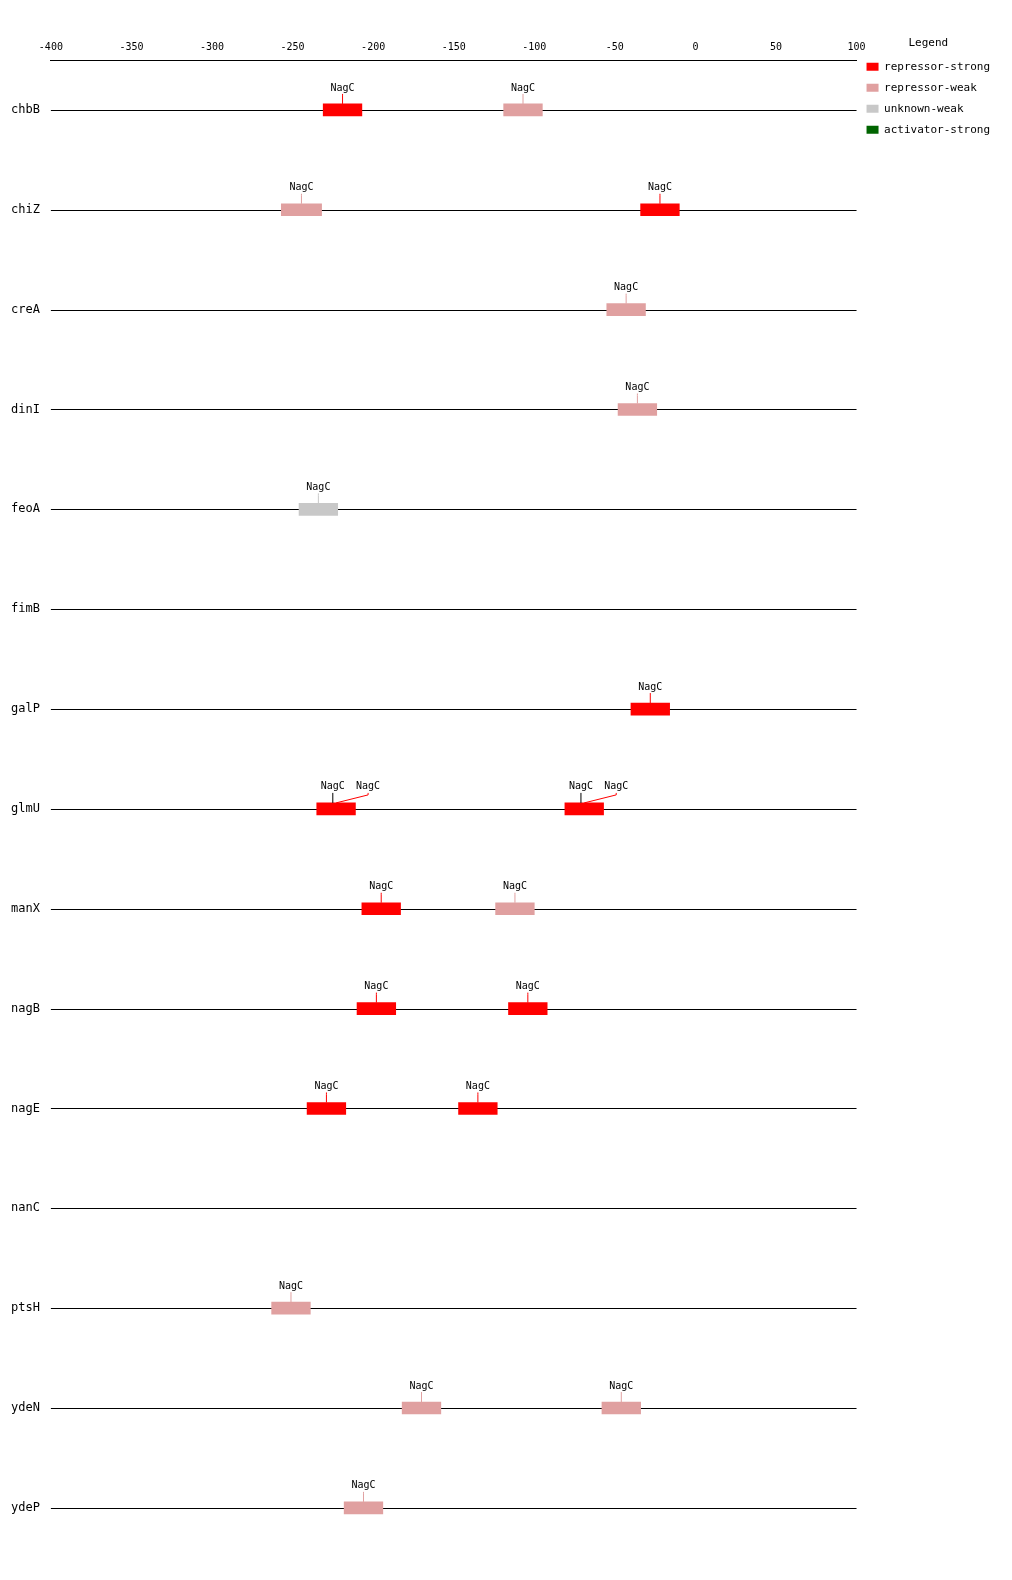 This screenshot has height=1580, width=1012. I want to click on x-tick-label: -50, so click(614, 46).